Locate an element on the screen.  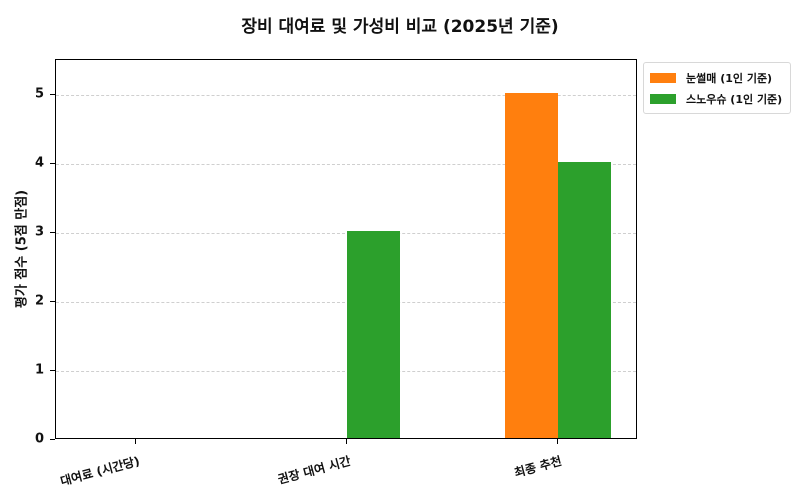
legend-item: 스노우슈 (1인 기준) is located at coordinates (716, 98).